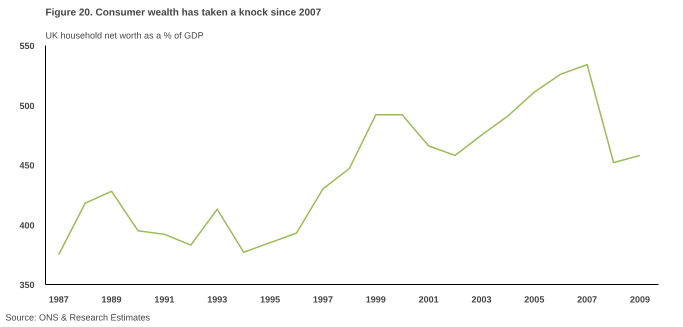  I want to click on x-tick-label: 1989, so click(112, 299).